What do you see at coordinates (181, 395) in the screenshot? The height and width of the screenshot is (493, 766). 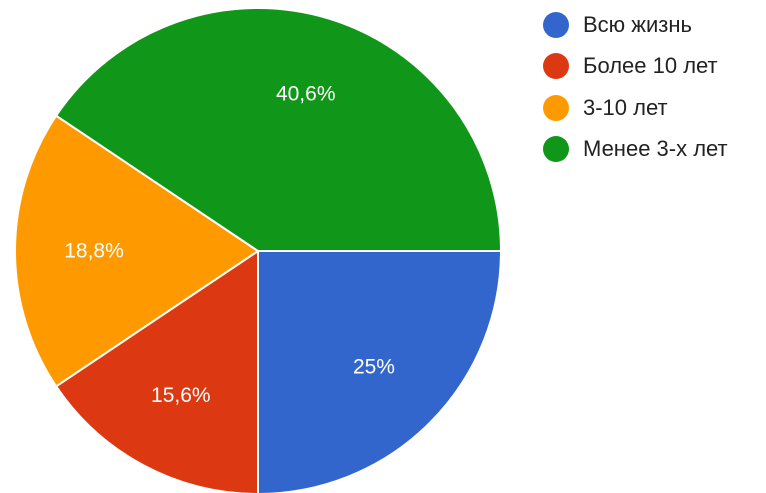 I see `slice-label-over-10-years: 15,6%` at bounding box center [181, 395].